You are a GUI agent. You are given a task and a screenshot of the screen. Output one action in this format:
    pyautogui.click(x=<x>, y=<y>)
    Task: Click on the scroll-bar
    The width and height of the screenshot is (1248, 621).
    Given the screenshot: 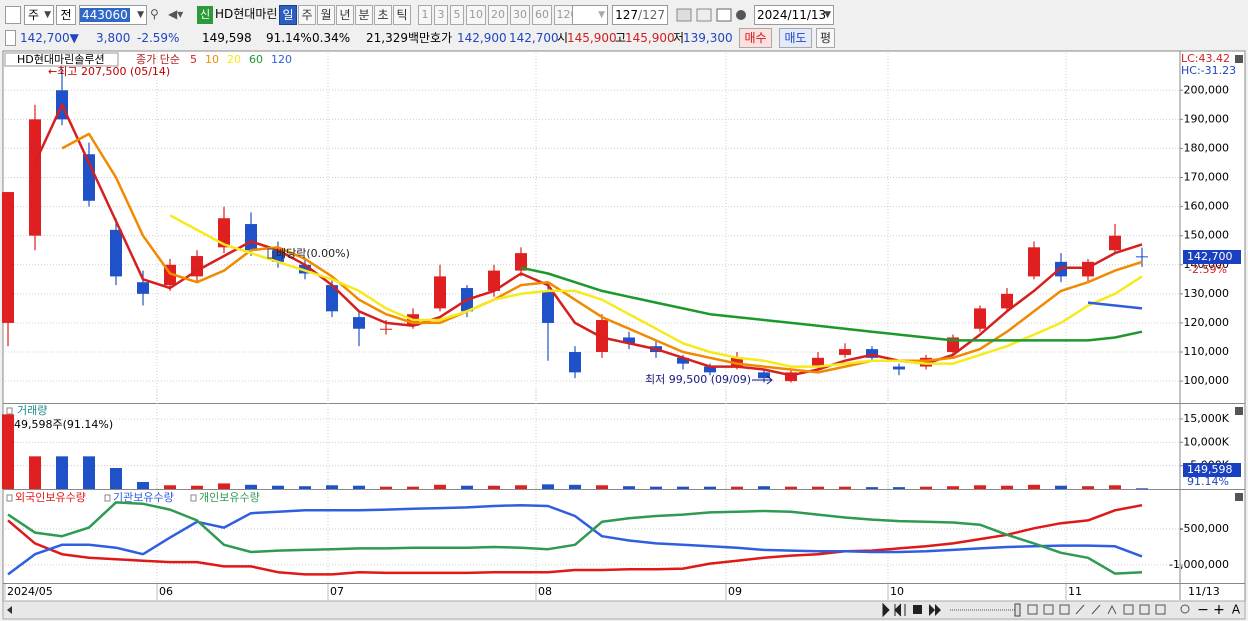 What is the action you would take?
    pyautogui.click(x=624, y=610)
    